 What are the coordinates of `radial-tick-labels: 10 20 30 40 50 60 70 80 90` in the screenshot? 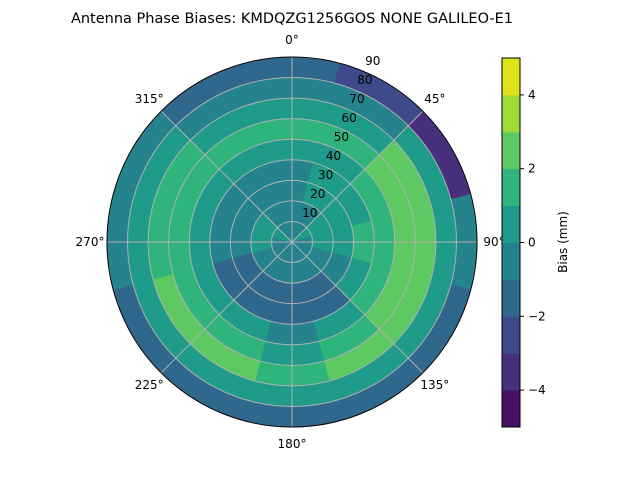 It's located at (341, 137).